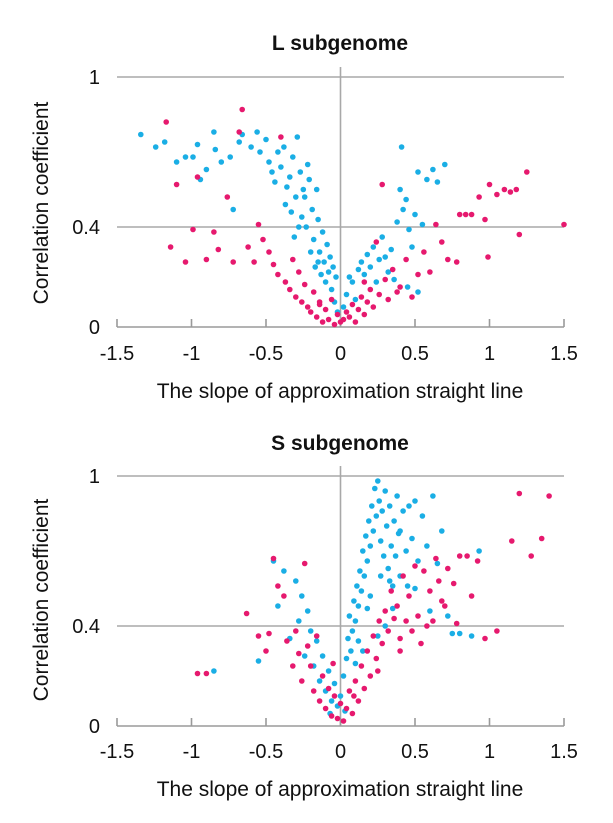 The height and width of the screenshot is (823, 613). I want to click on x-tick-label-s: 0, so click(340, 752).